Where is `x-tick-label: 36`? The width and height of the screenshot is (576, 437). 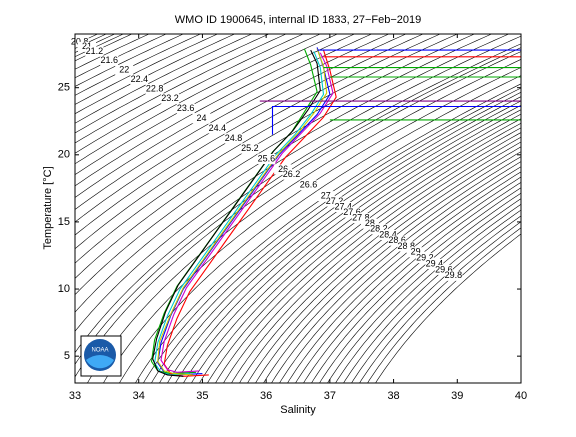 x-tick-label: 36 is located at coordinates (266, 396).